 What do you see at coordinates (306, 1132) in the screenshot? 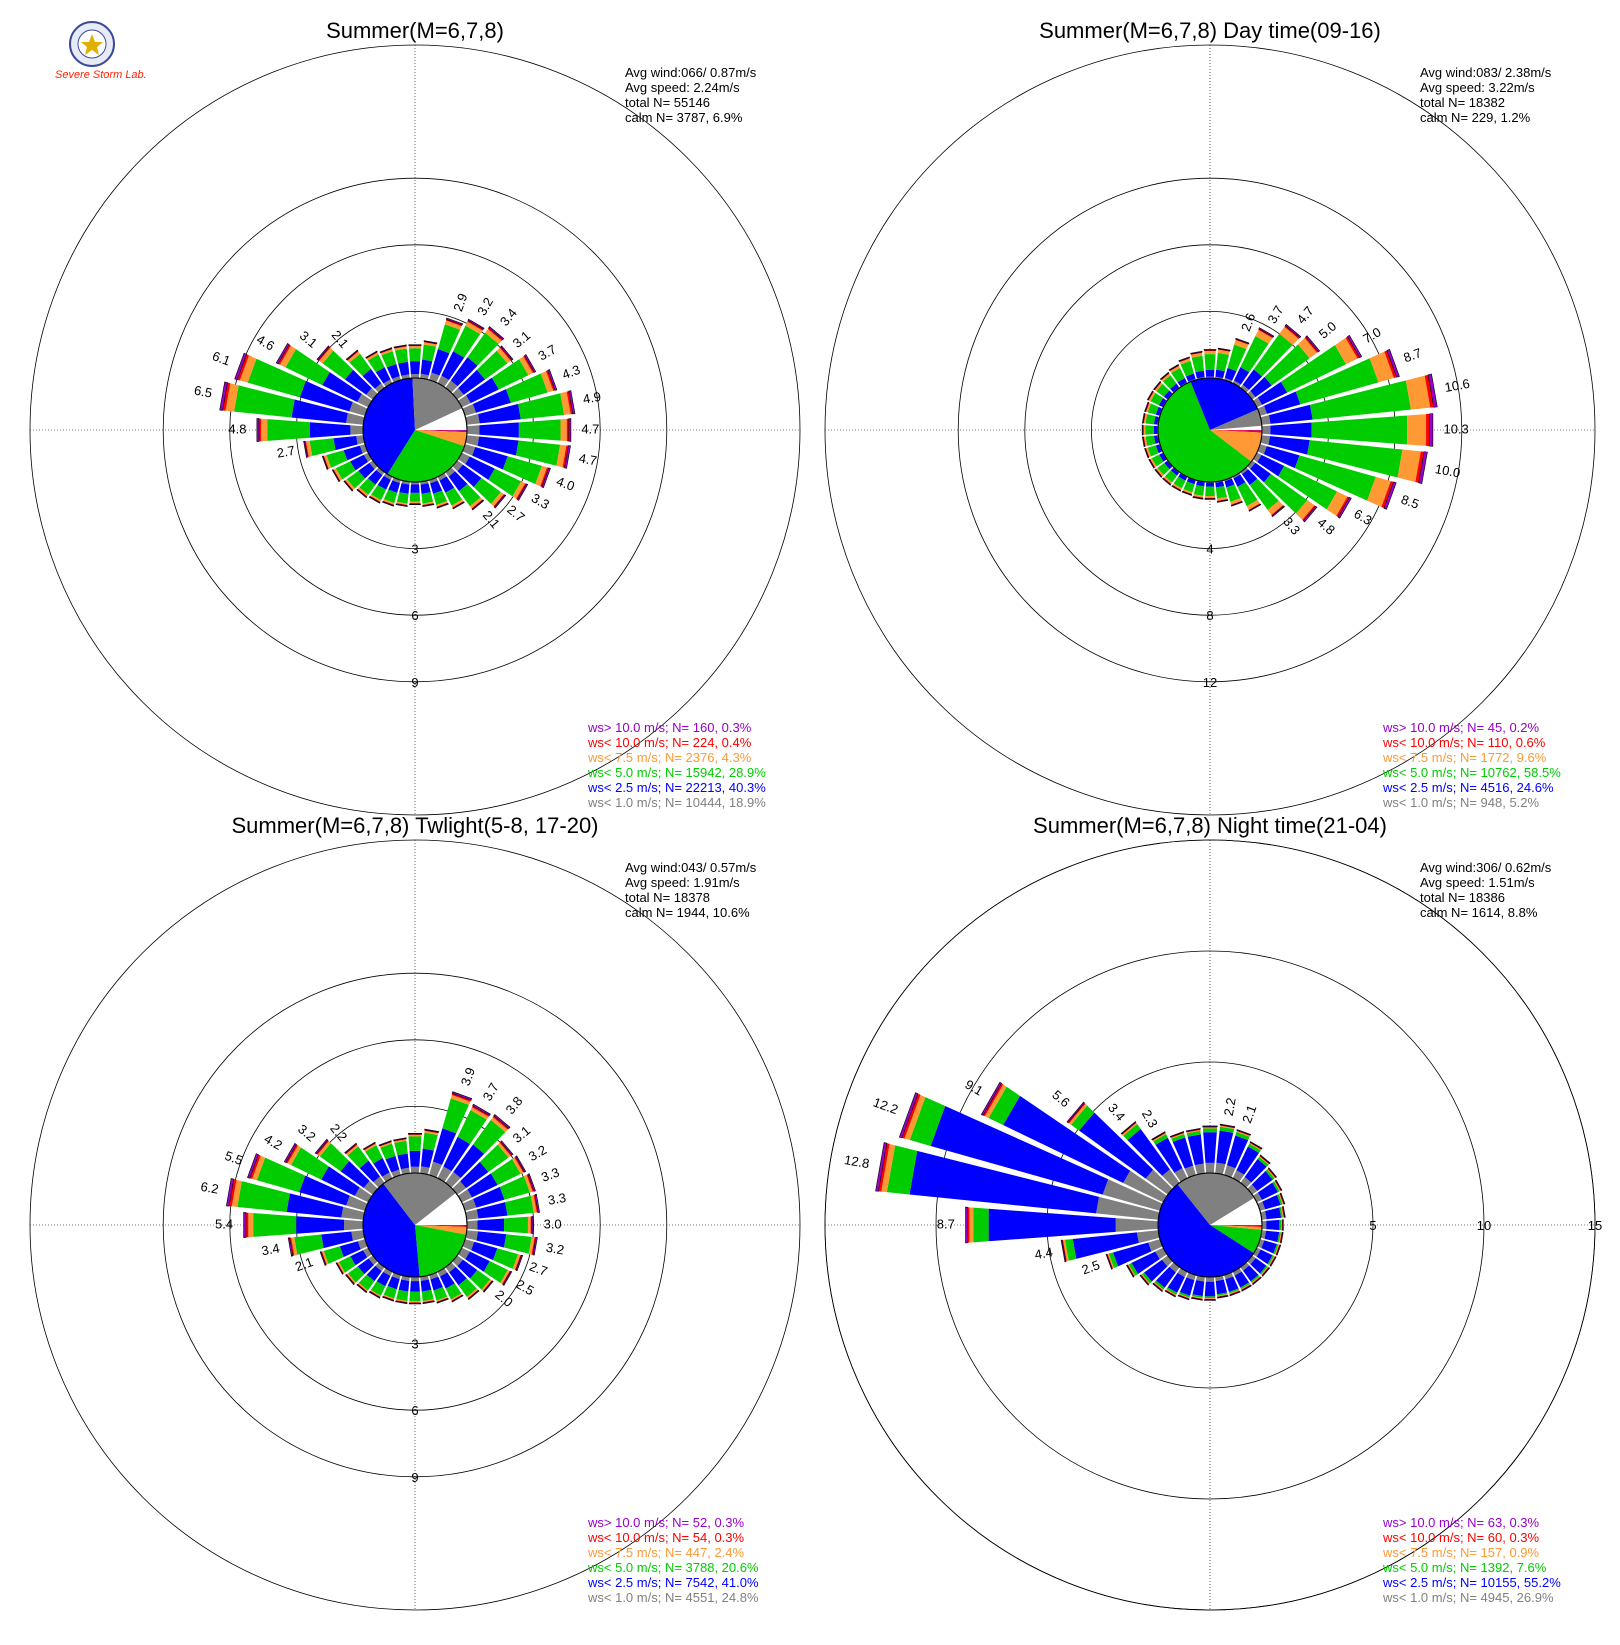
I see `bar-label-310: 3.2` at bounding box center [306, 1132].